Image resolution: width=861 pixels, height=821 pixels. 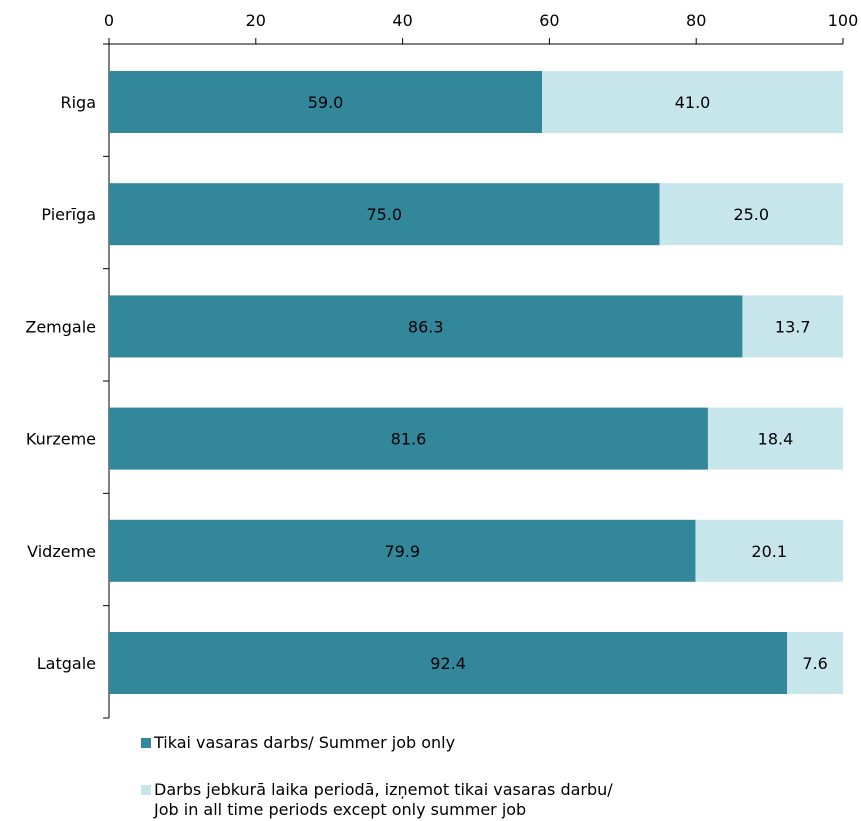 I want to click on data-label-riga-series-2: 41.0, so click(x=693, y=102).